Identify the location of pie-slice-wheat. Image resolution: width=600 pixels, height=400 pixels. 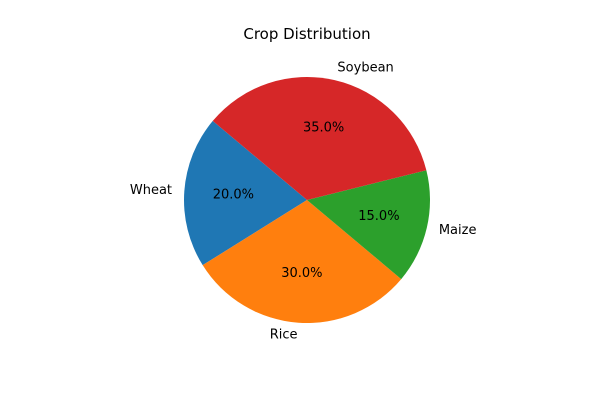
(245, 193).